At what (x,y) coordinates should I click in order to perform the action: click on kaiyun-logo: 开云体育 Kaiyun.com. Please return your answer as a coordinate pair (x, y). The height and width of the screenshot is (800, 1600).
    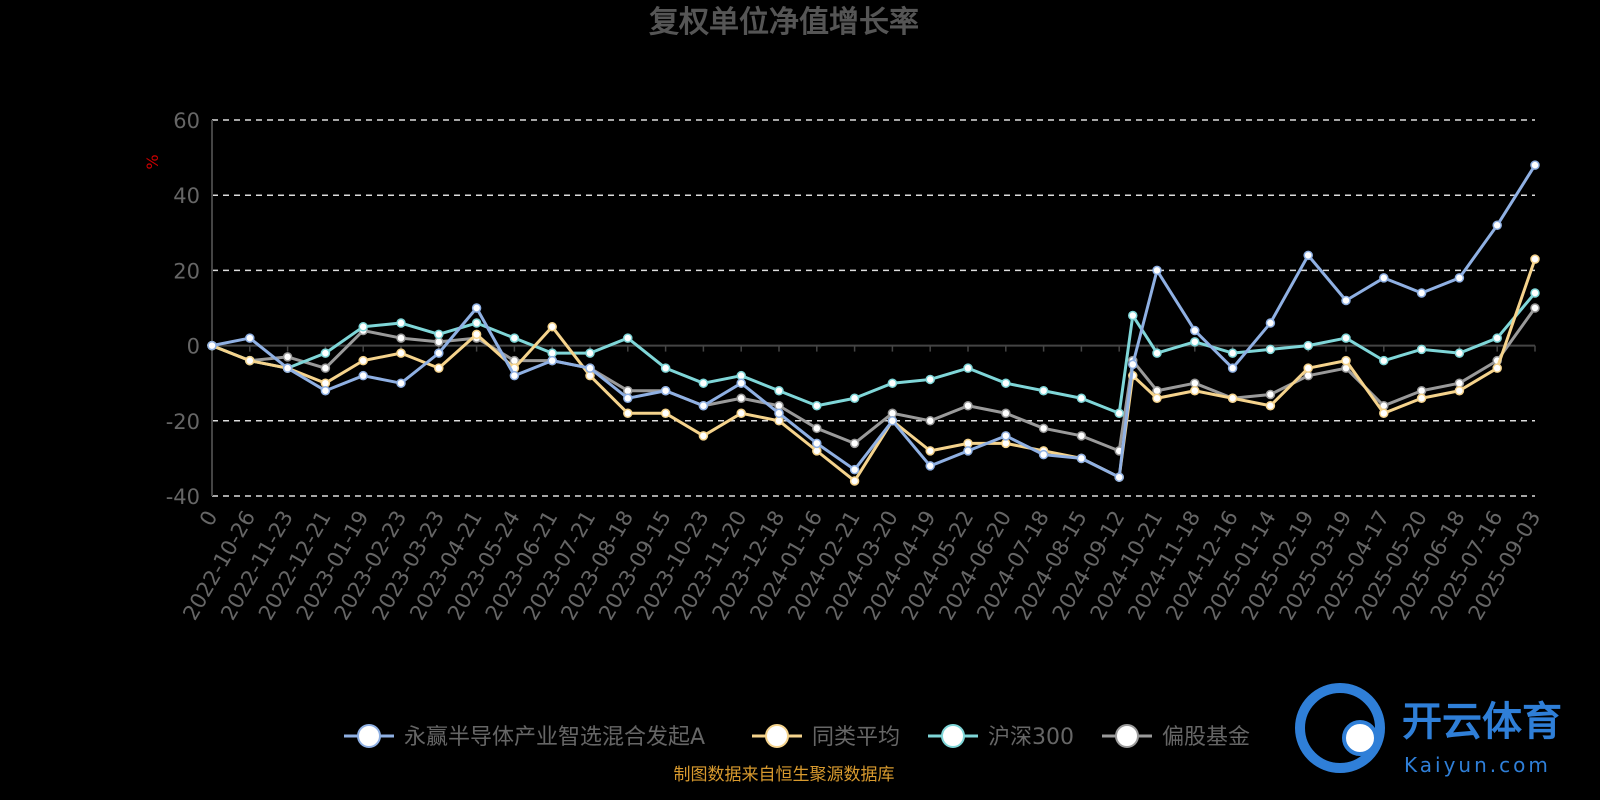
    Looking at the image, I should click on (1428, 730).